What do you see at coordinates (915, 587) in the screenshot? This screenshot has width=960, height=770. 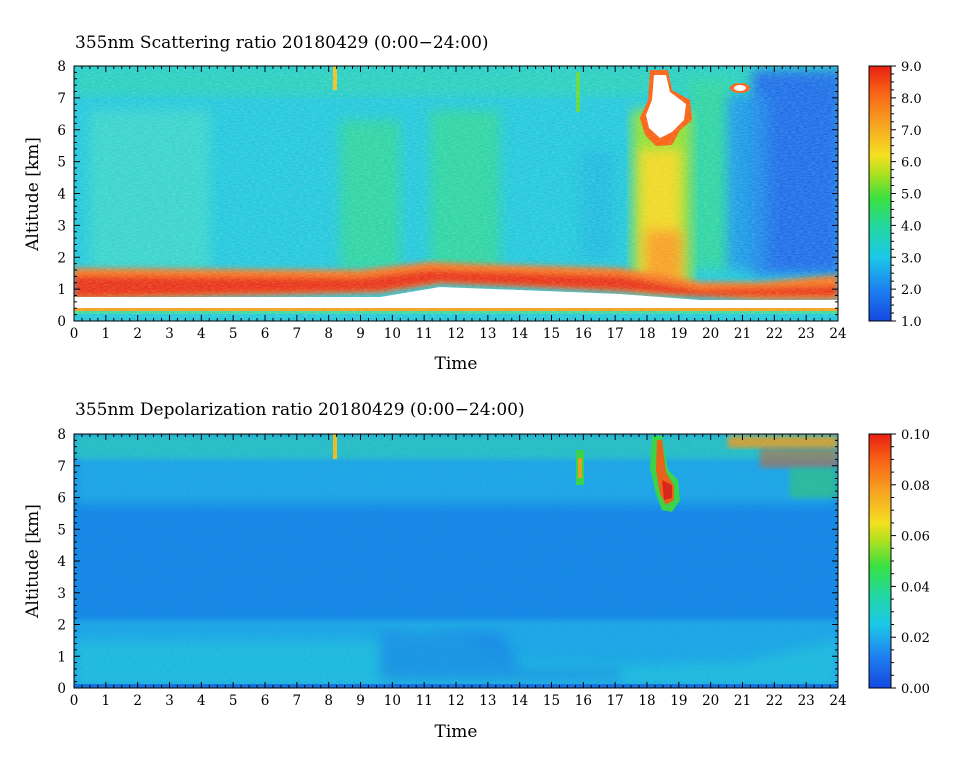 I see `colorbar-tick-label: 0.04` at bounding box center [915, 587].